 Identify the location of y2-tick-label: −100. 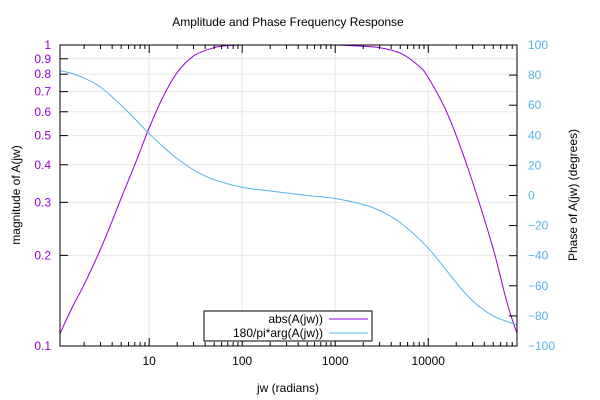
(541, 346).